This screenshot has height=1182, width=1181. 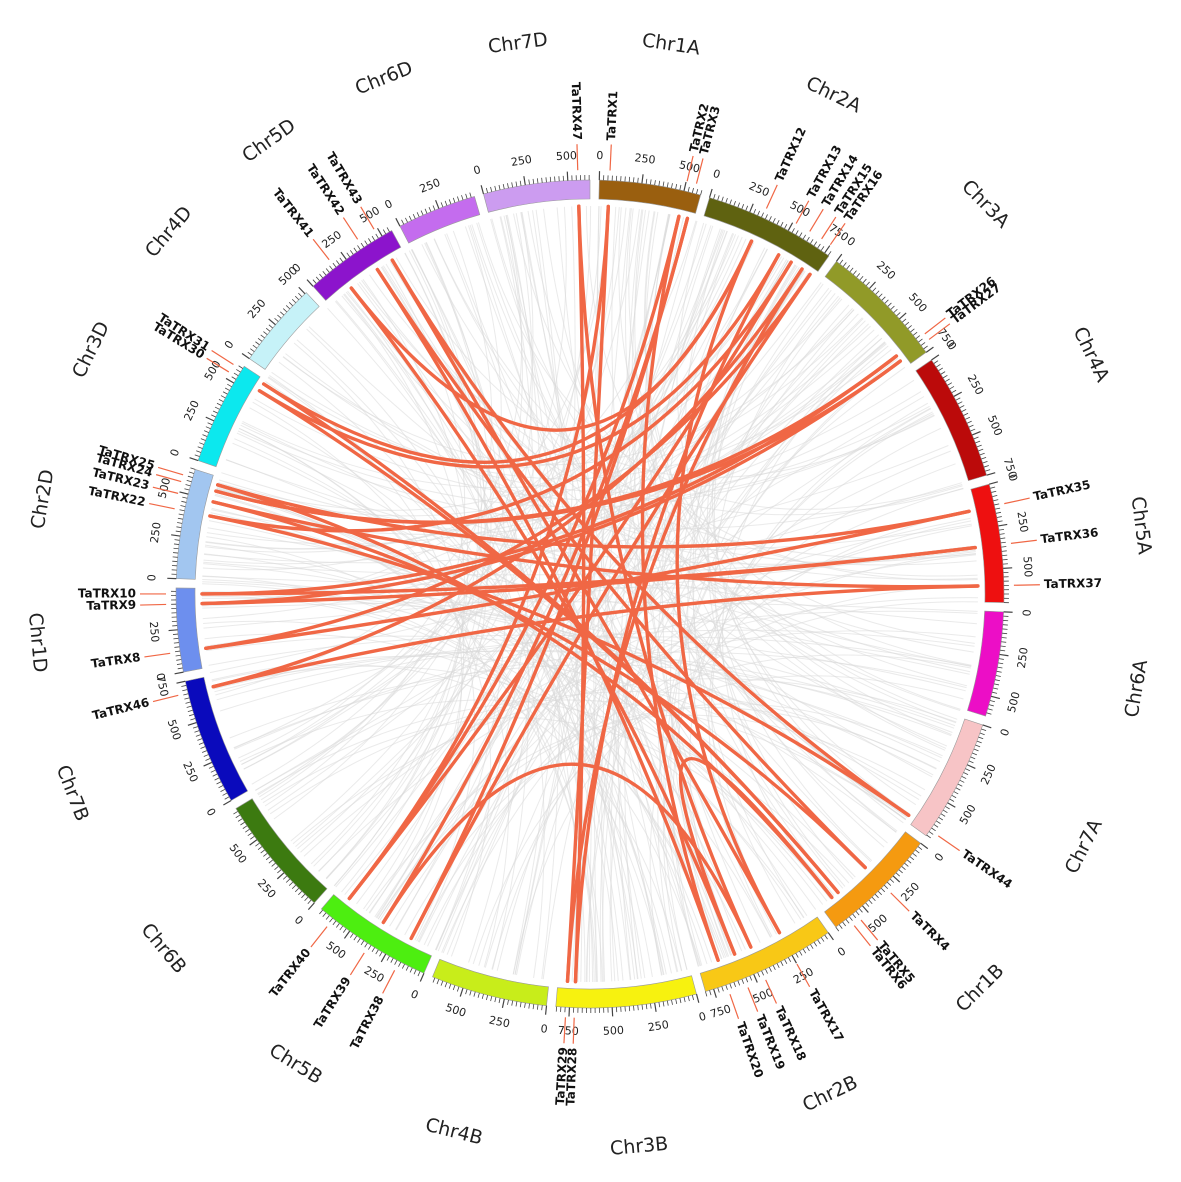 I want to click on gene-pair-link, so click(x=519, y=361).